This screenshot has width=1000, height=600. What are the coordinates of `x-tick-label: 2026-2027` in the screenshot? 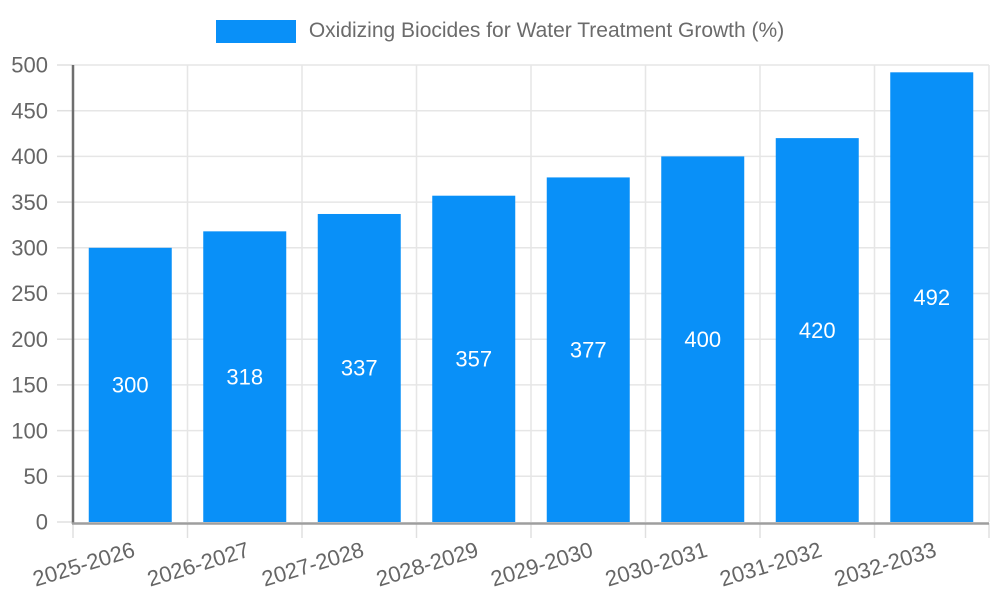 It's located at (198, 564).